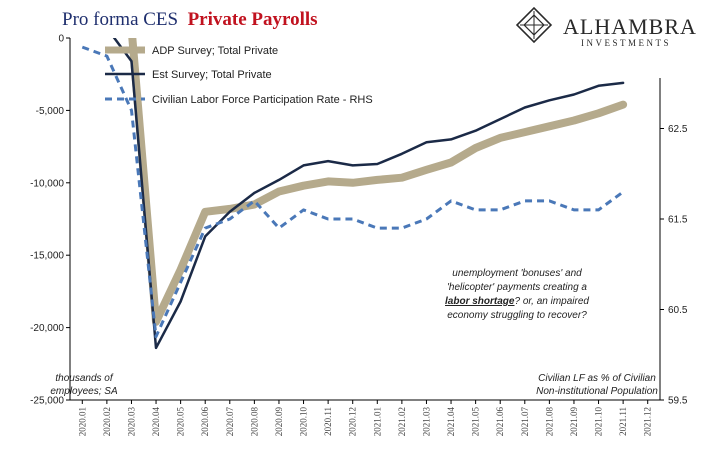 Image resolution: width=705 pixels, height=461 pixels. I want to click on annotation-line-4: economy struggling to recover?, so click(517, 315).